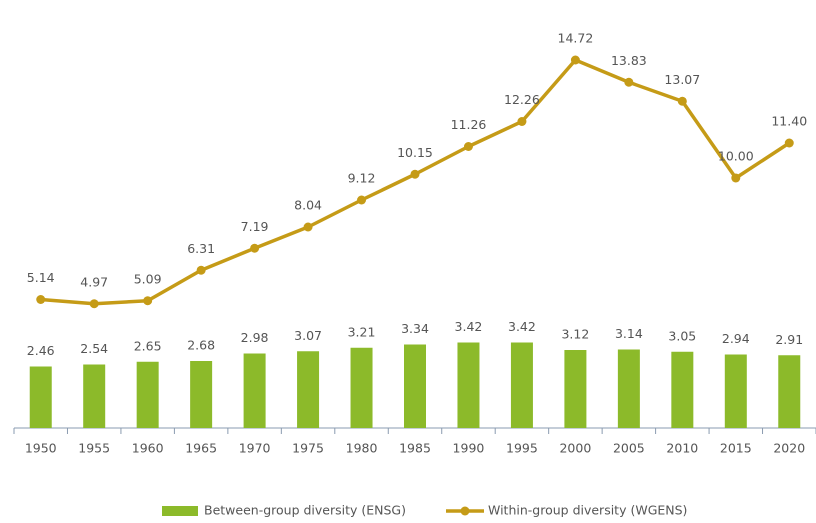 Image resolution: width=816 pixels, height=523 pixels. Describe the element at coordinates (736, 338) in the screenshot. I see `data-label: 2.94` at that location.